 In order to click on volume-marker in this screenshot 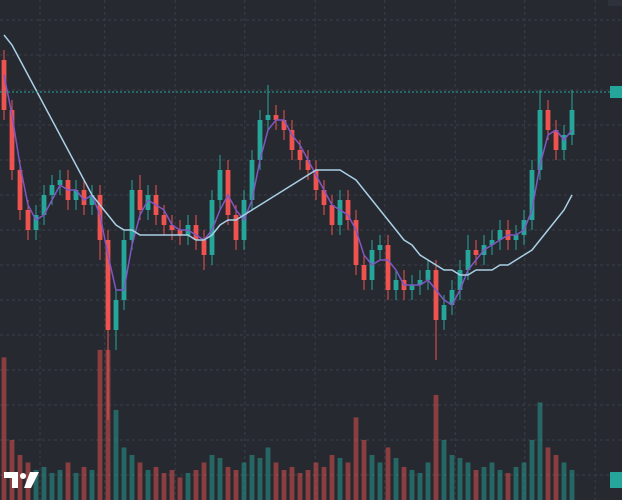, I will do `click(616, 480)`.